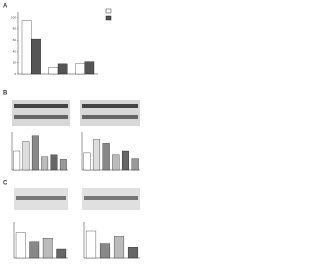 The width and height of the screenshot is (320, 267). Describe the element at coordinates (5, 184) in the screenshot. I see `panel-label: C` at that location.